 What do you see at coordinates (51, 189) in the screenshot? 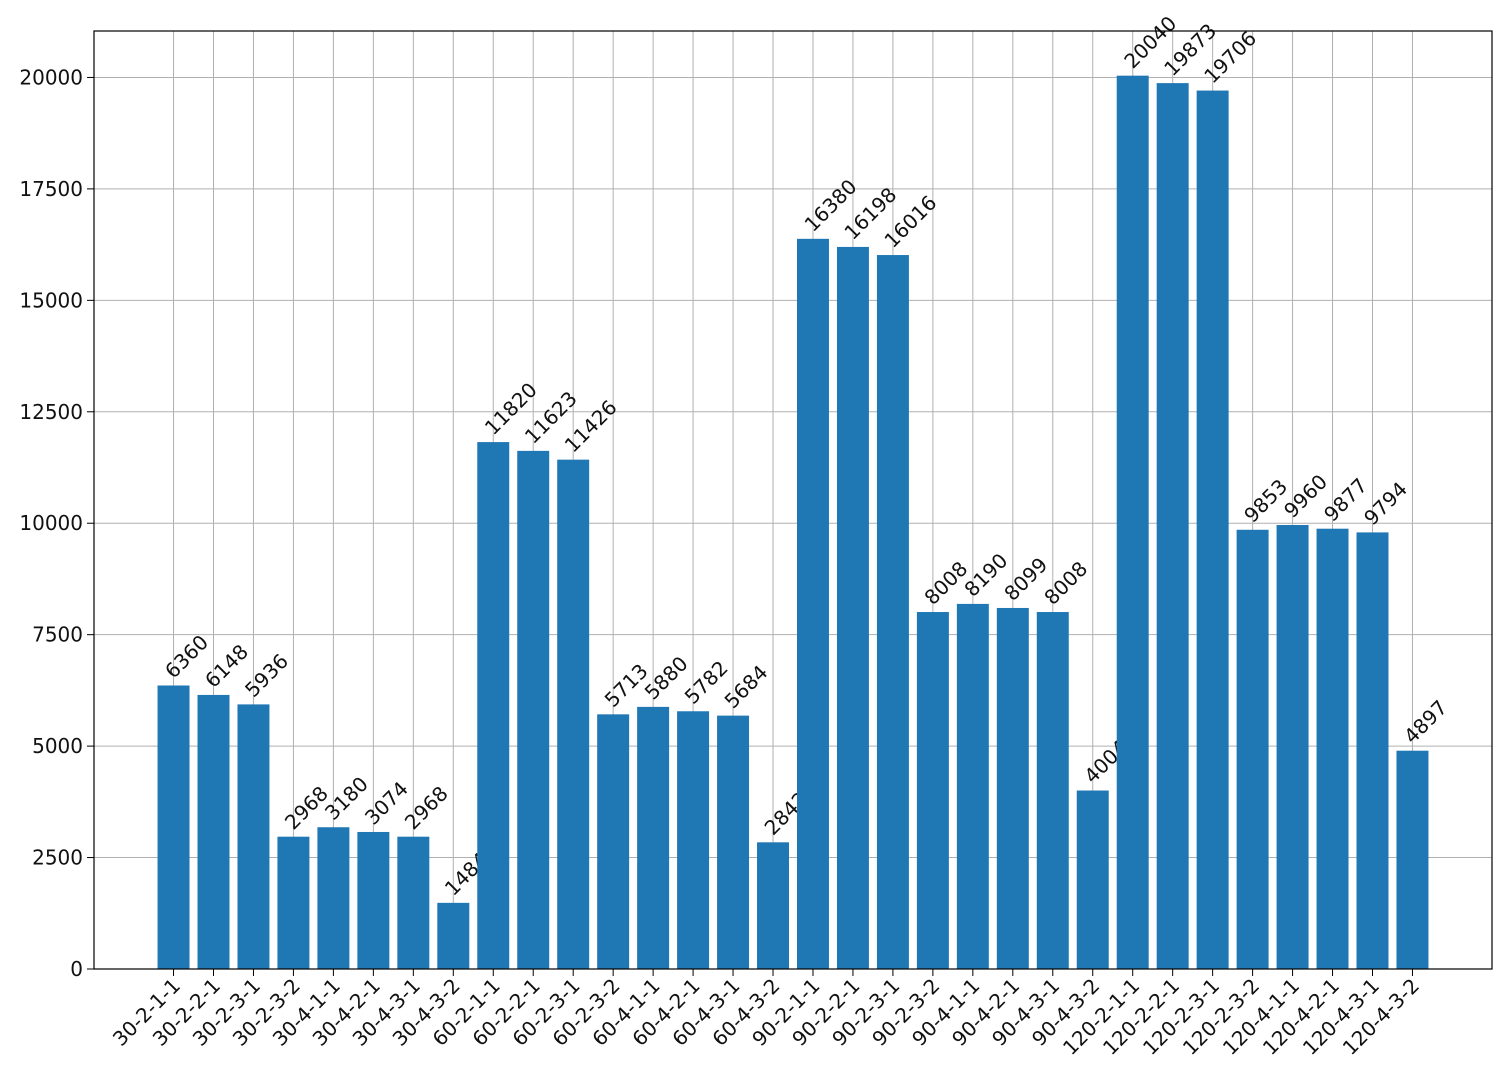
I see `y-tick-label: 17500` at bounding box center [51, 189].